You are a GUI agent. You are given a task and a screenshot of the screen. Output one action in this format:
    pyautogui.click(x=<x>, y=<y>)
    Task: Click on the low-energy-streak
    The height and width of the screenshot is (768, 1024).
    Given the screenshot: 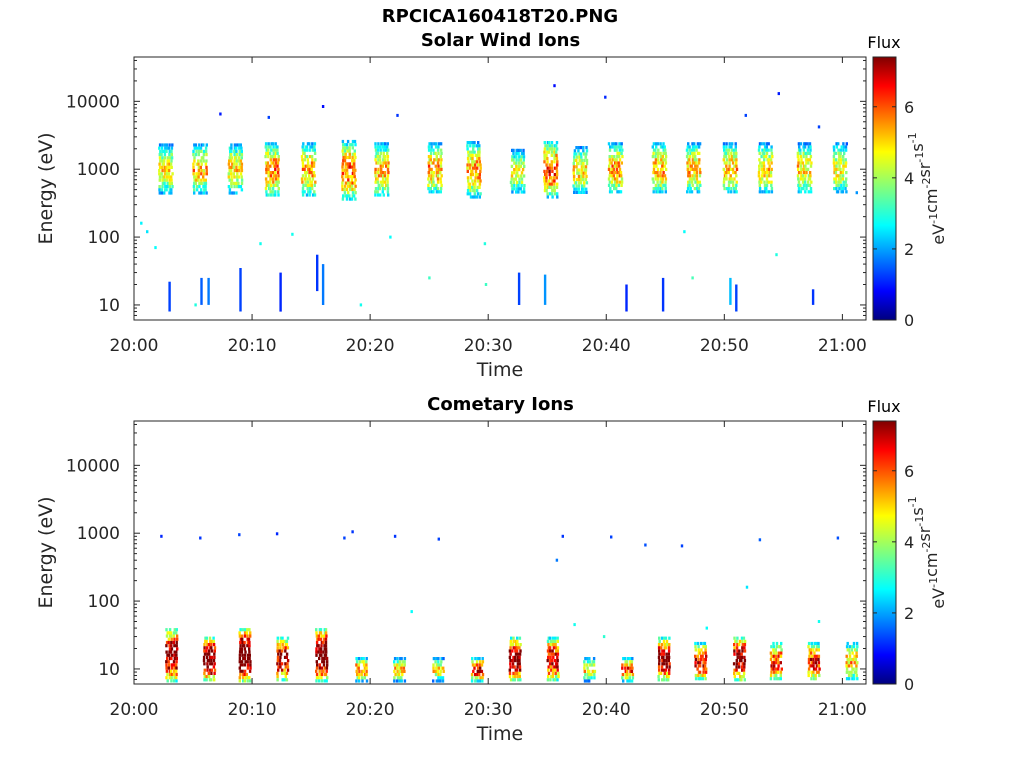 What is the action you would take?
    pyautogui.click(x=813, y=297)
    